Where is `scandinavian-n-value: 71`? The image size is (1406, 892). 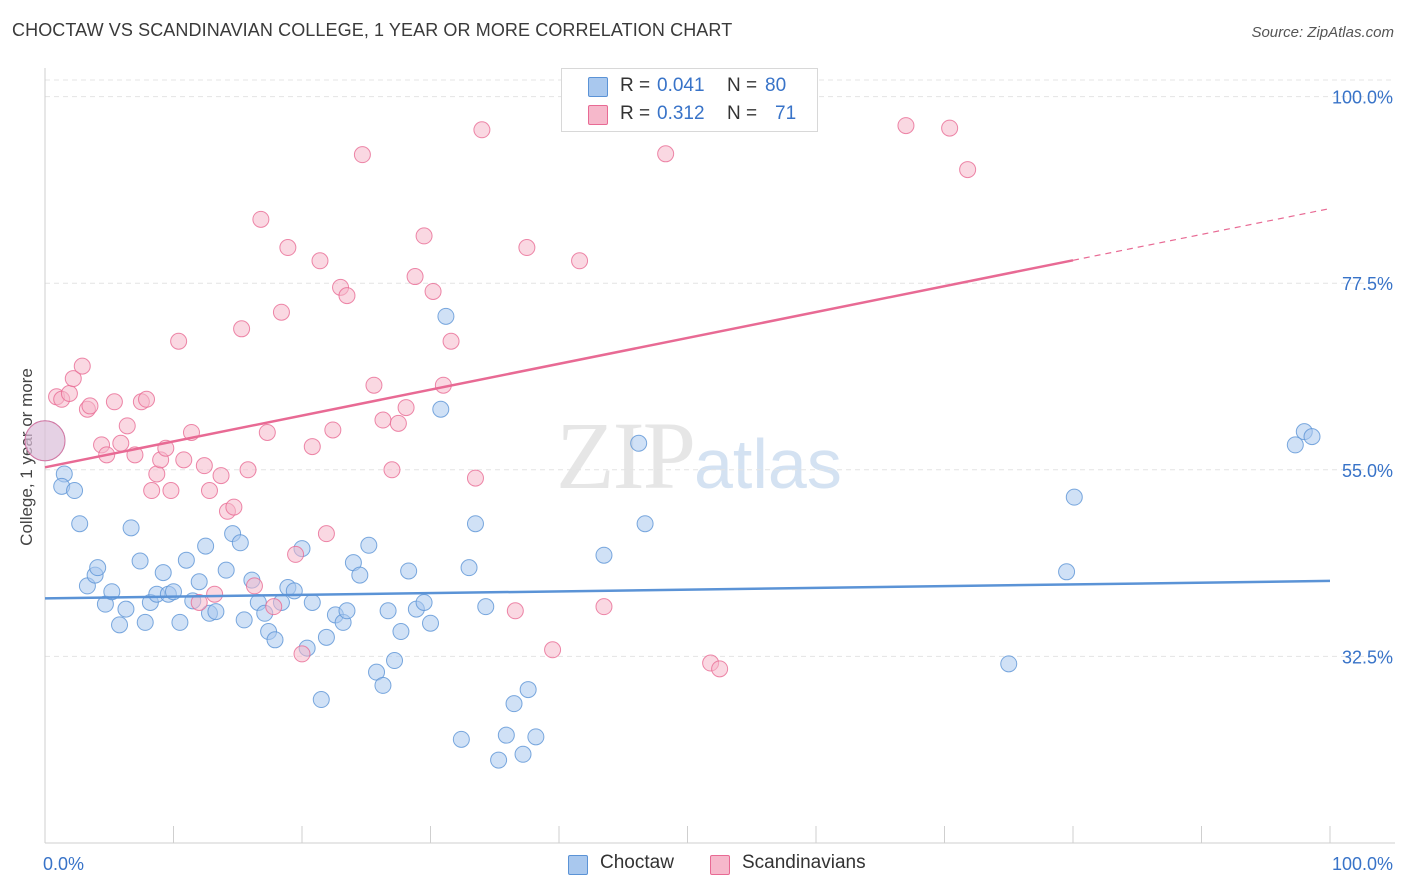
scandinavian-n-value: 71 is located at coordinates (786, 113).